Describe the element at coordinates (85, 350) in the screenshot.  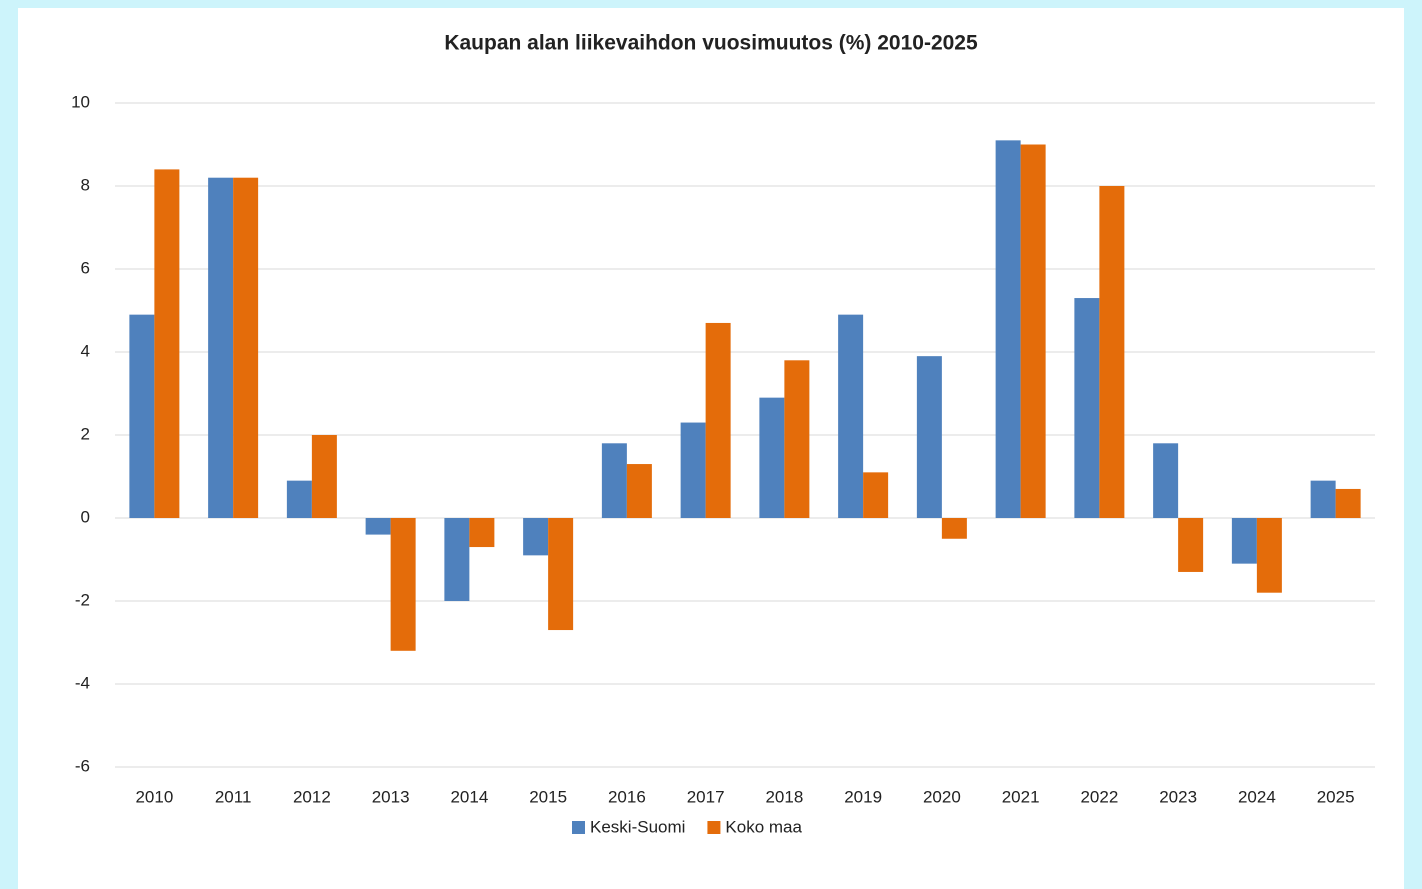
I see `y-tick-label: 4` at that location.